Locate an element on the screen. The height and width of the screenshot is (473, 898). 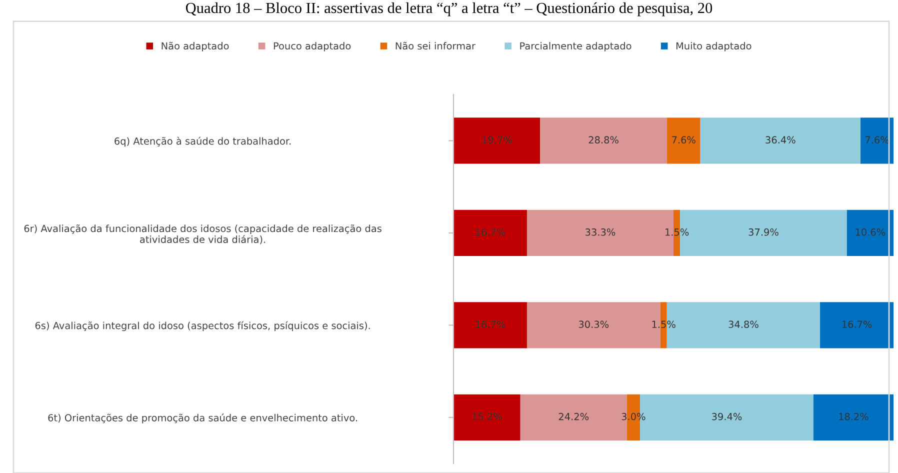
legend-label: Não adaptado is located at coordinates (195, 47).